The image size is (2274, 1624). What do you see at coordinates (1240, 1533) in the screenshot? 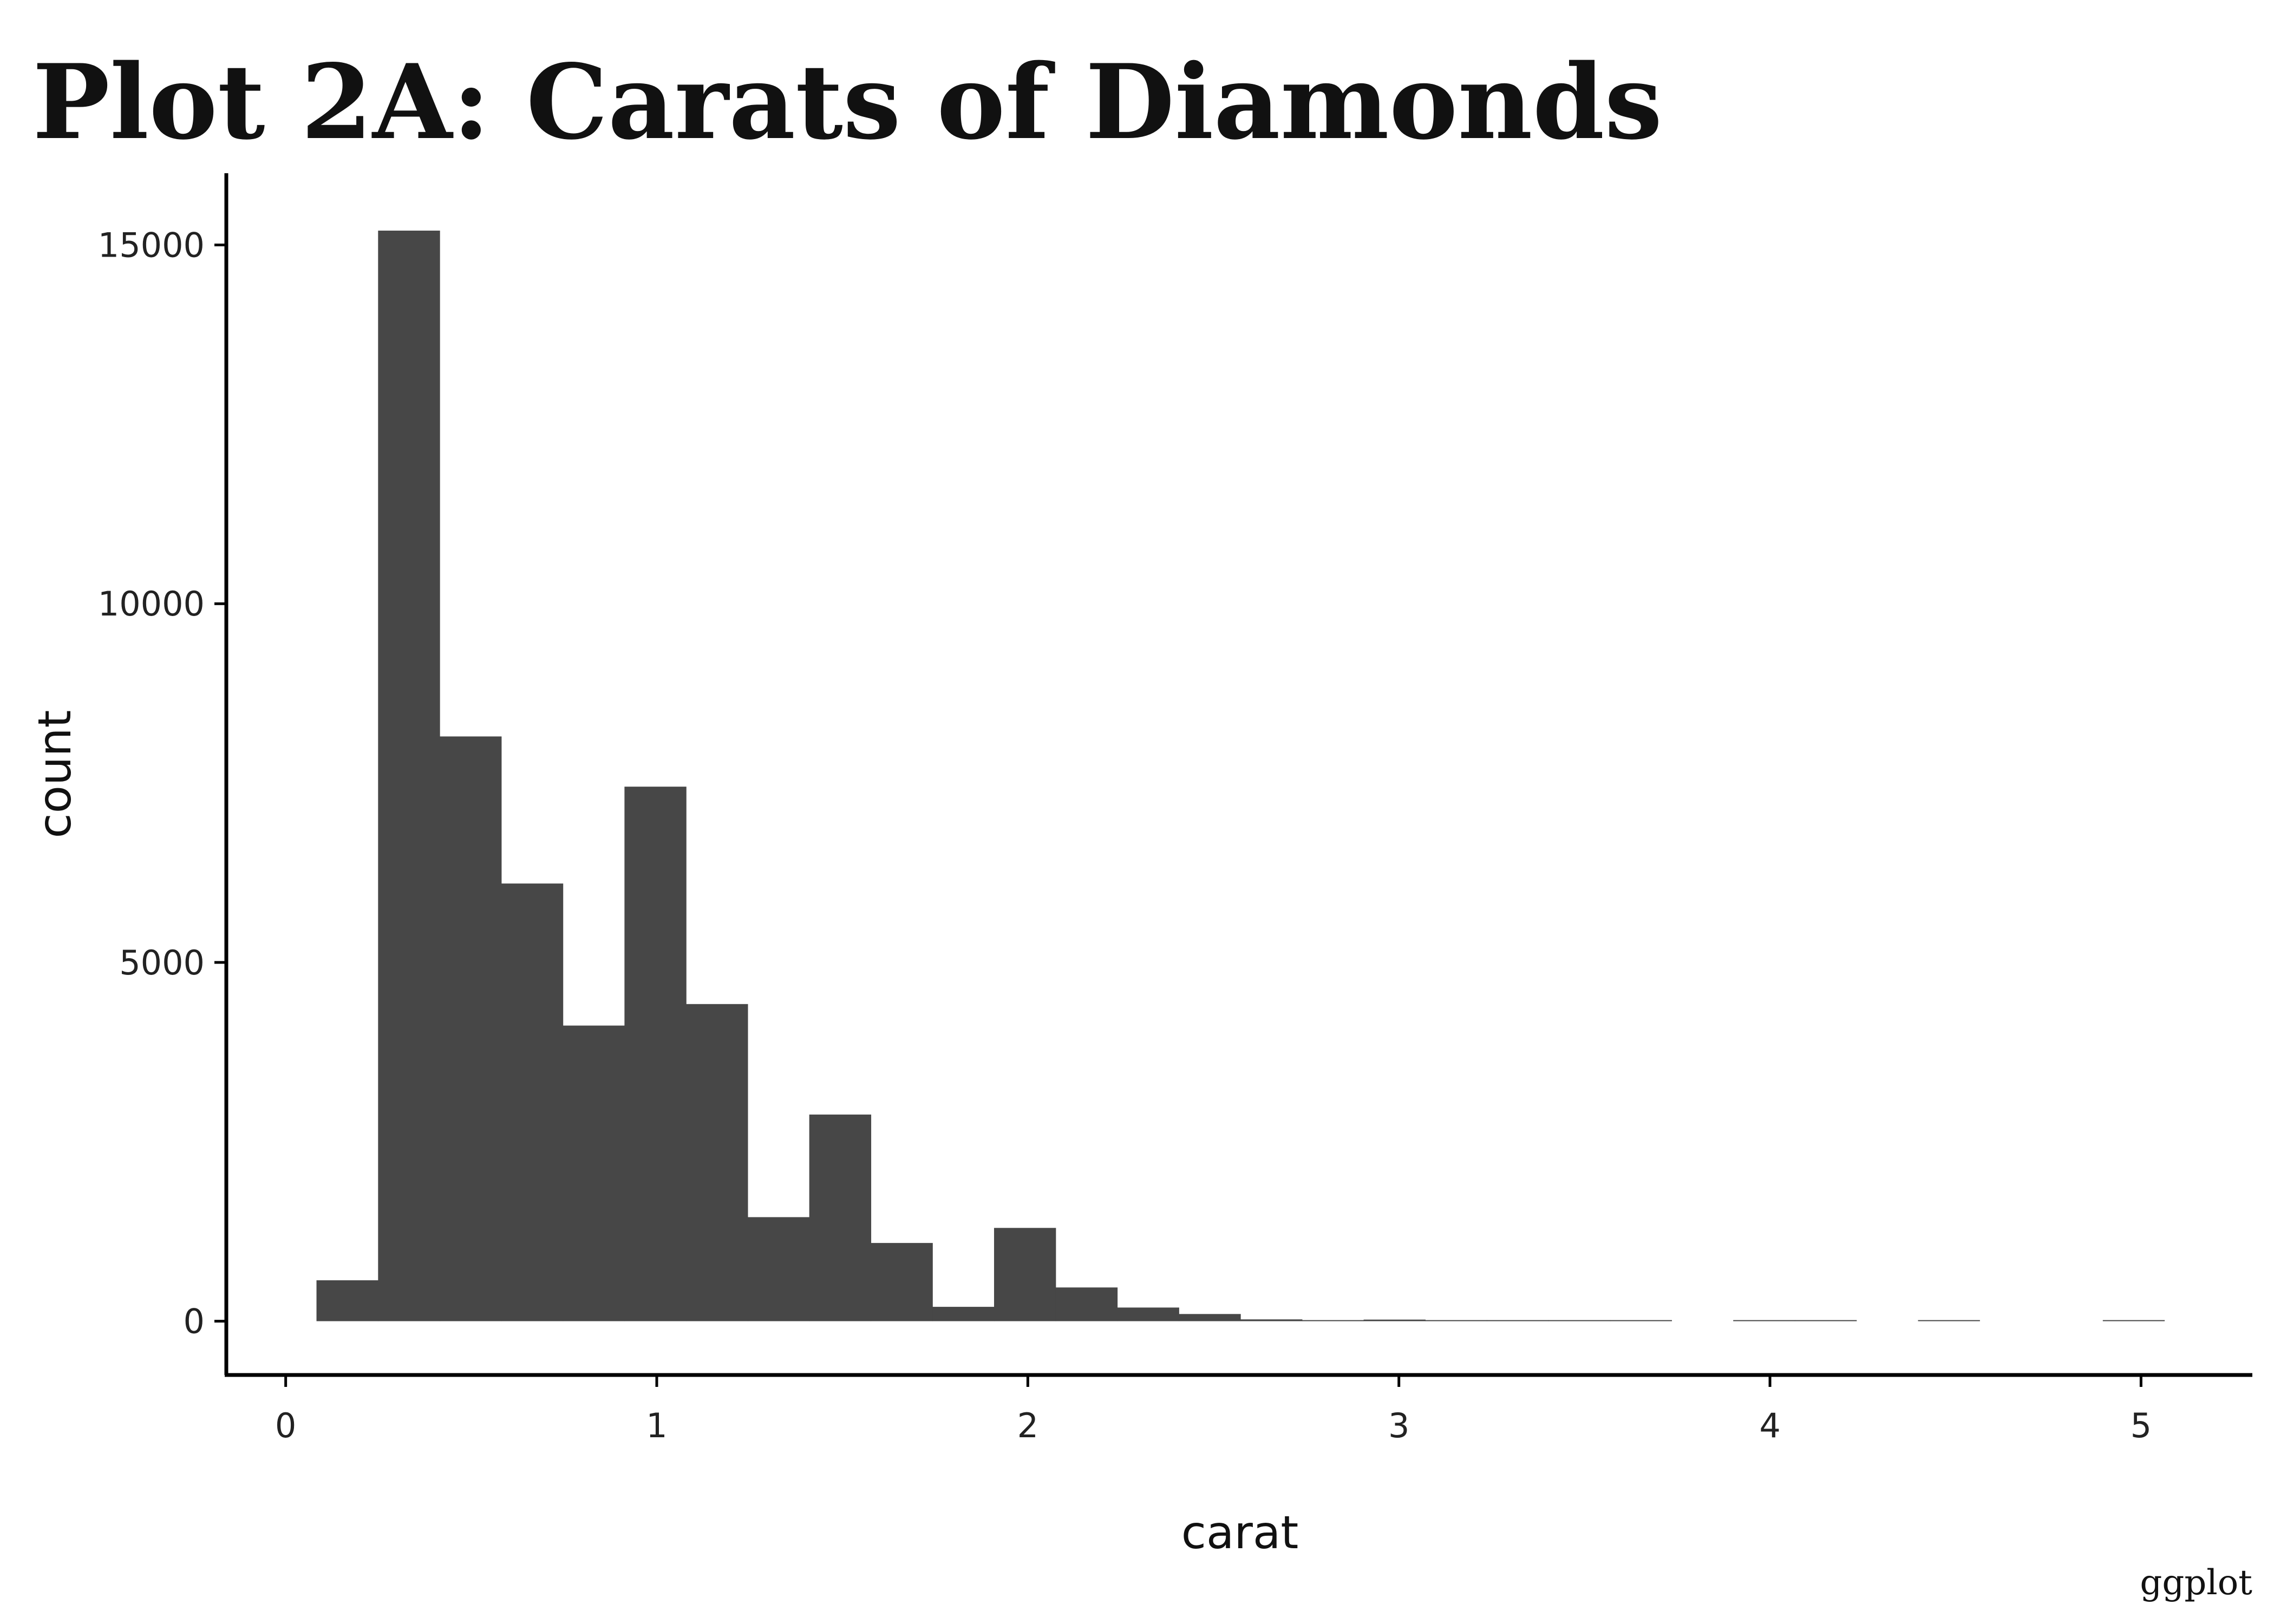
I see `x-axis-label: carat` at bounding box center [1240, 1533].